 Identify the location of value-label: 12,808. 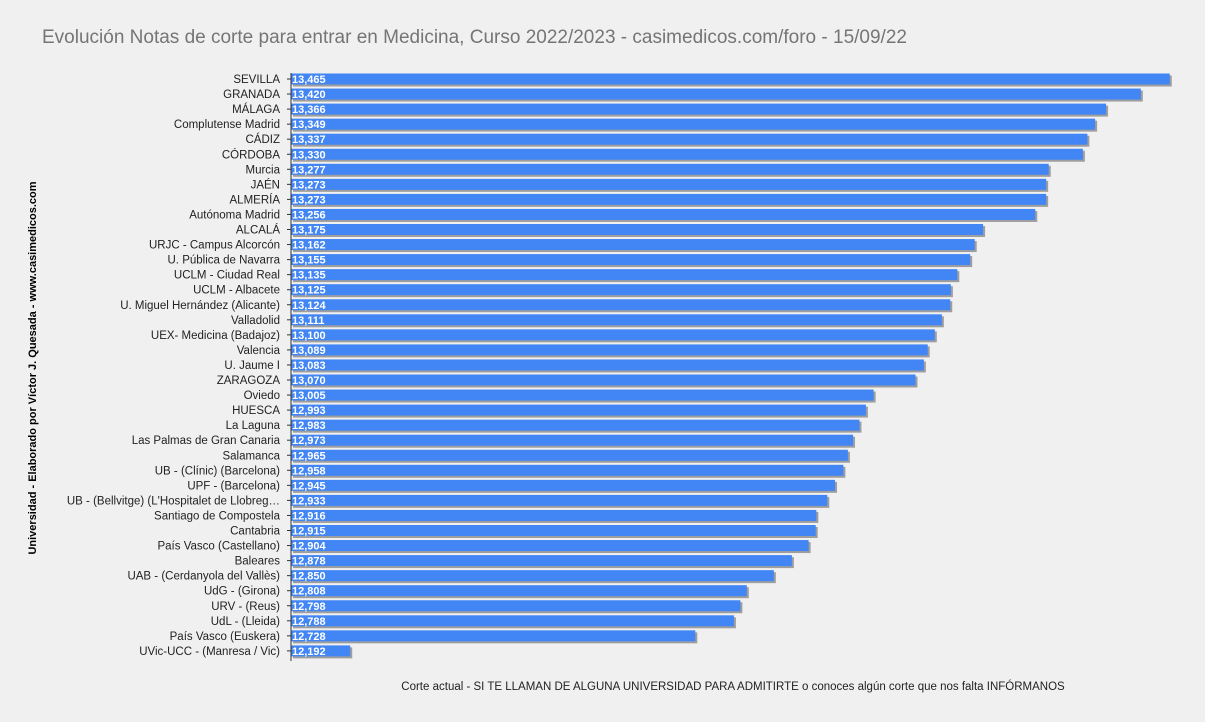
(309, 592).